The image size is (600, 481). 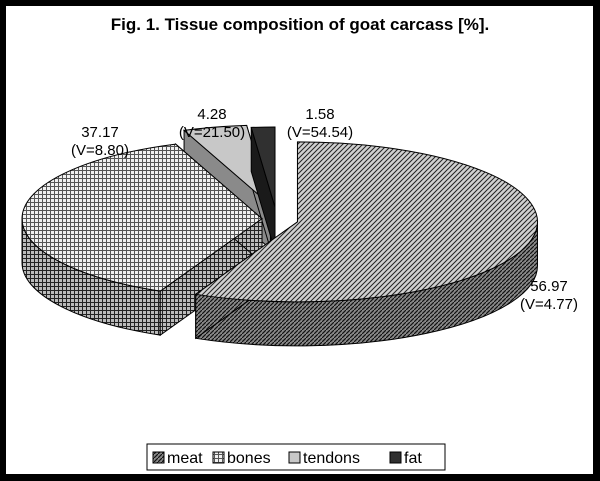 What do you see at coordinates (549, 304) in the screenshot?
I see `cv-label-meat: (V=4.77)` at bounding box center [549, 304].